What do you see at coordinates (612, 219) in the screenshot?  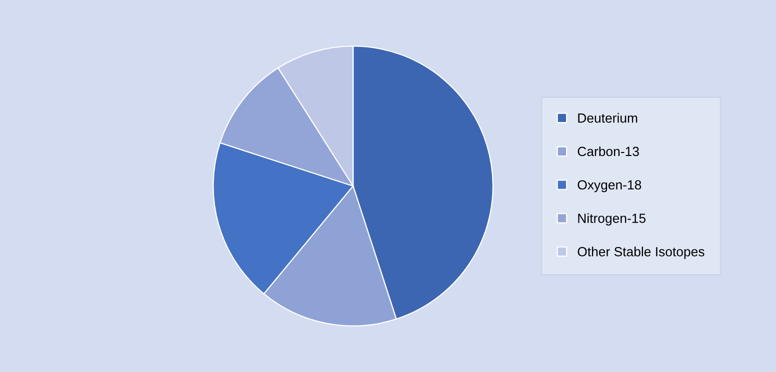 I see `legend-label: Nitrogen-15` at bounding box center [612, 219].